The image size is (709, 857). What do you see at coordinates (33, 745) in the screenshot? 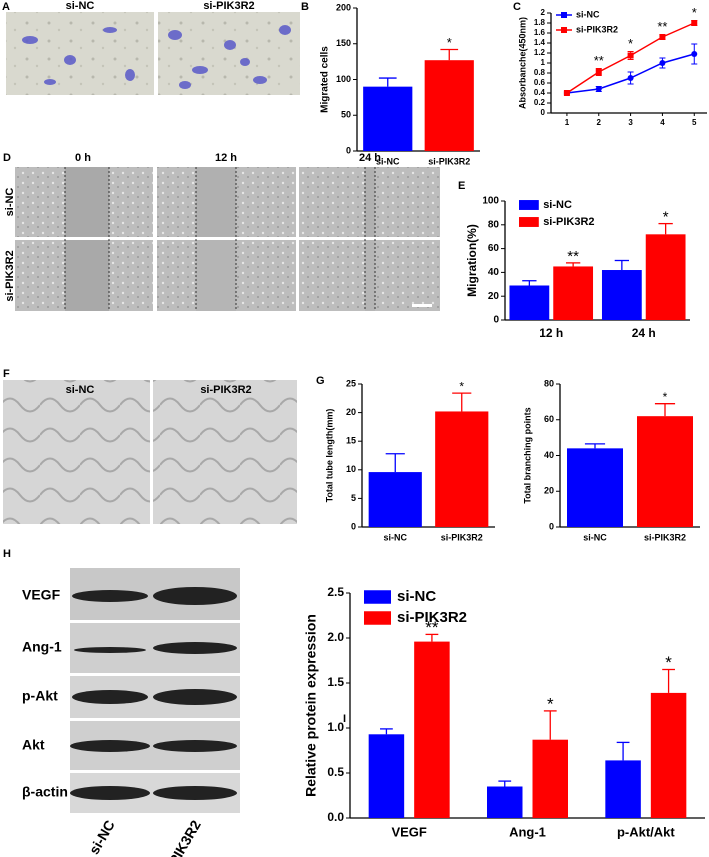
I see `protein-label: Akt` at bounding box center [33, 745].